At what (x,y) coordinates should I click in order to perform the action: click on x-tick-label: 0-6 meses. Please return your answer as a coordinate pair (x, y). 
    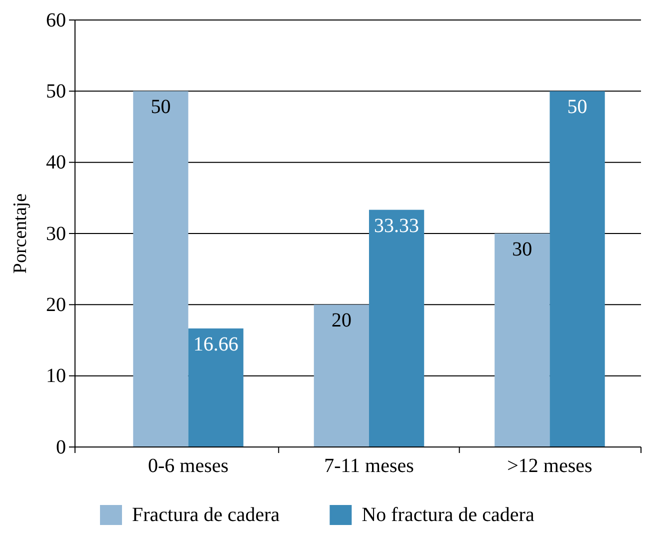
    Looking at the image, I should click on (188, 466).